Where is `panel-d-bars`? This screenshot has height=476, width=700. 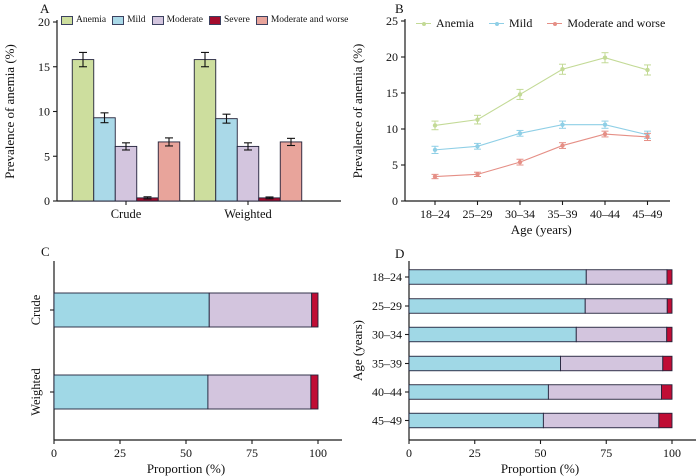
panel-d-bars is located at coordinates (540, 349).